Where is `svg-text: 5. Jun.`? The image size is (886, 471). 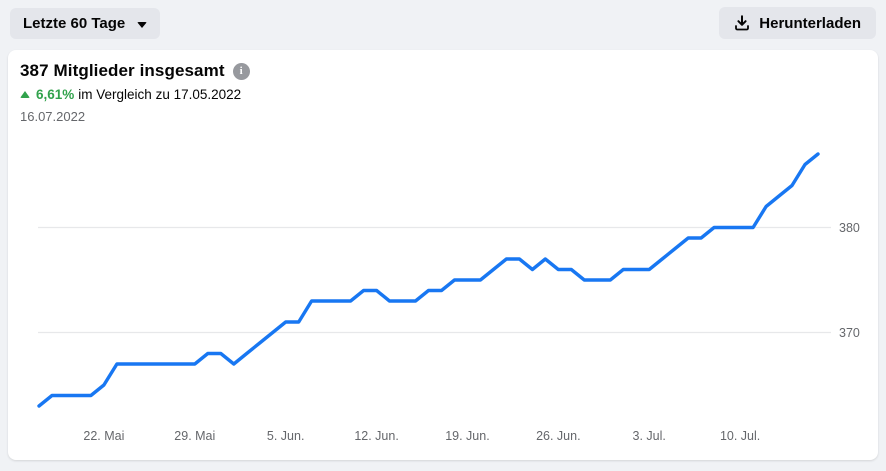 svg-text: 5. Jun. is located at coordinates (286, 436).